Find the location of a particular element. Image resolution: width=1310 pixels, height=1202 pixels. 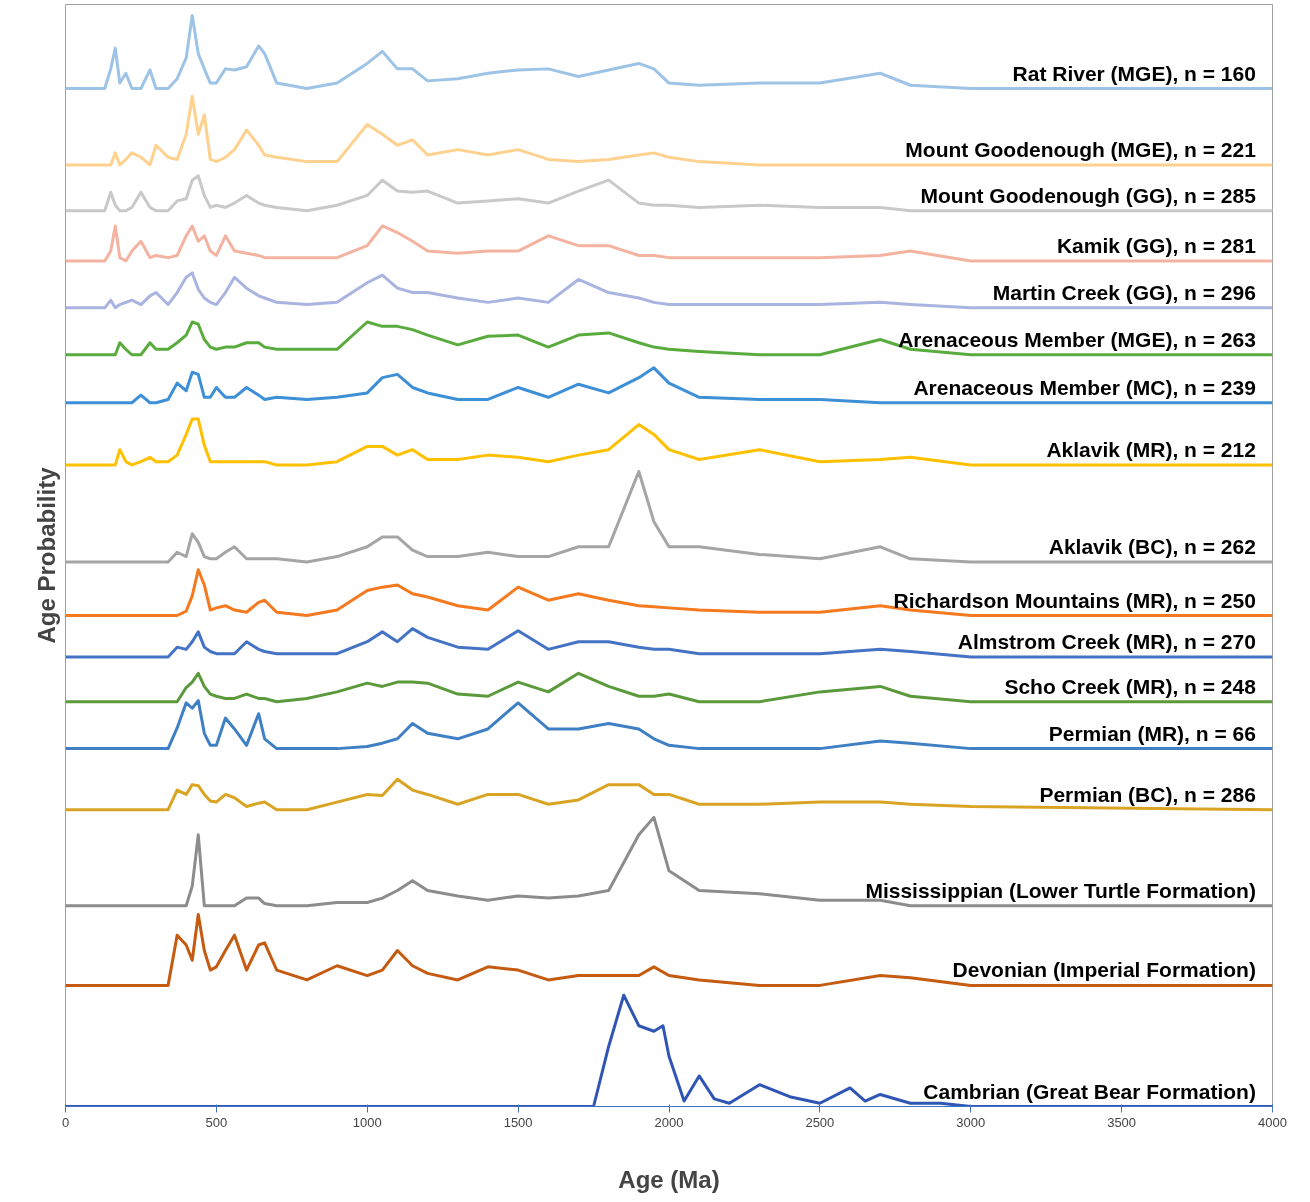

x-tick-label: 2000 is located at coordinates (669, 1122).